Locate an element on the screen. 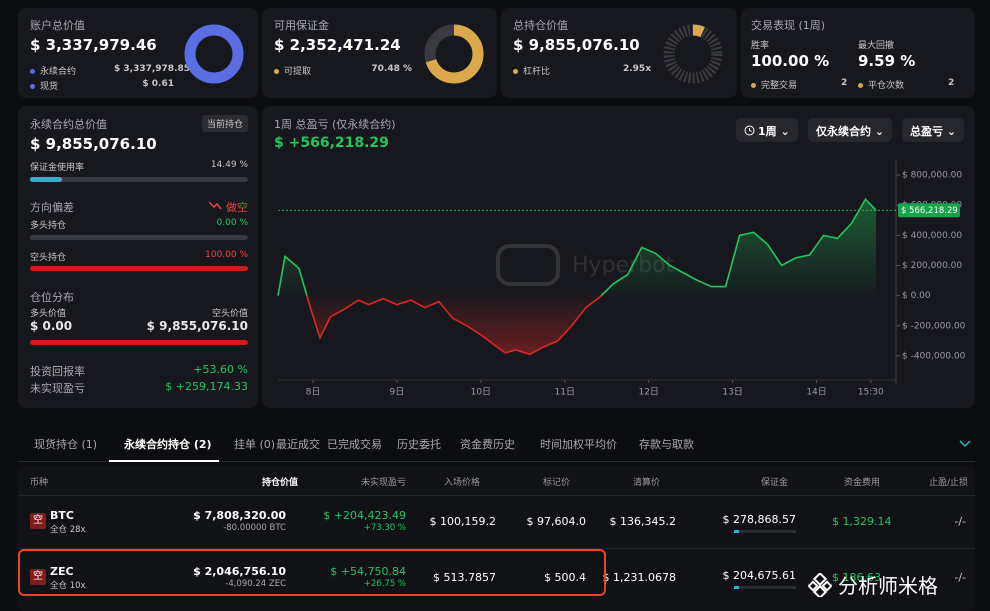  chart-subtitle: $ +566,218.29 is located at coordinates (331, 143).